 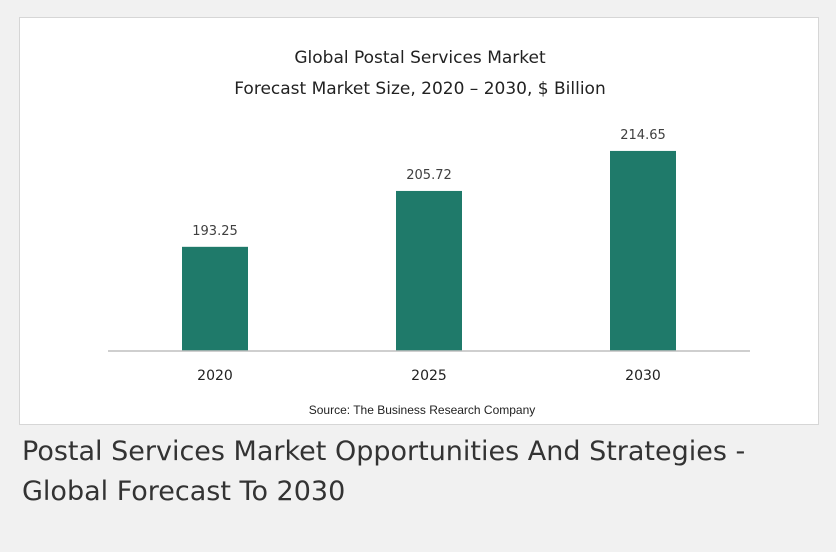 What do you see at coordinates (643, 135) in the screenshot?
I see `data-label-2030: 214.65` at bounding box center [643, 135].